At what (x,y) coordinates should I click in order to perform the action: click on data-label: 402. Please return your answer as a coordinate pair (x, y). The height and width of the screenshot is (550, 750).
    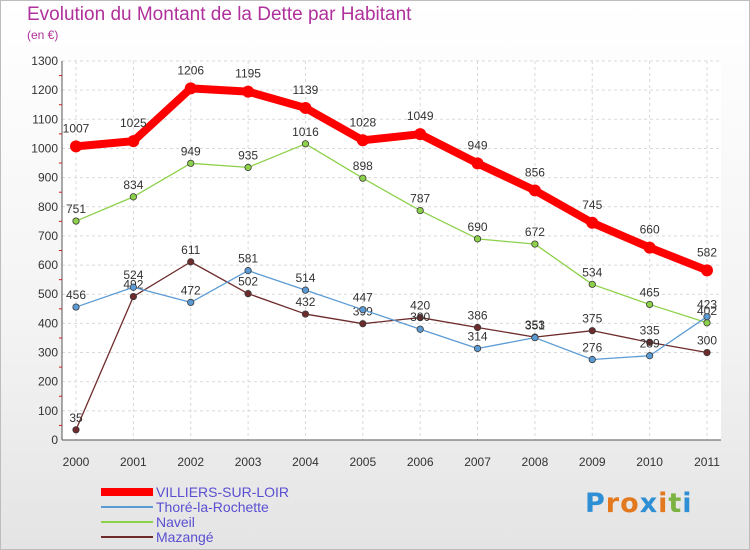
    Looking at the image, I should click on (707, 311).